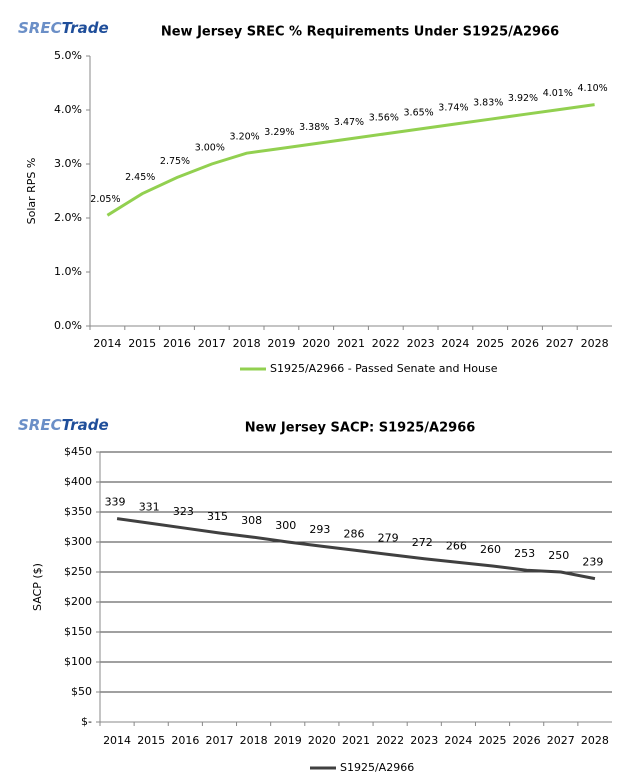 This screenshot has width=625, height=782. What do you see at coordinates (377, 767) in the screenshot?
I see `legend-label: S1925/A2966` at bounding box center [377, 767].